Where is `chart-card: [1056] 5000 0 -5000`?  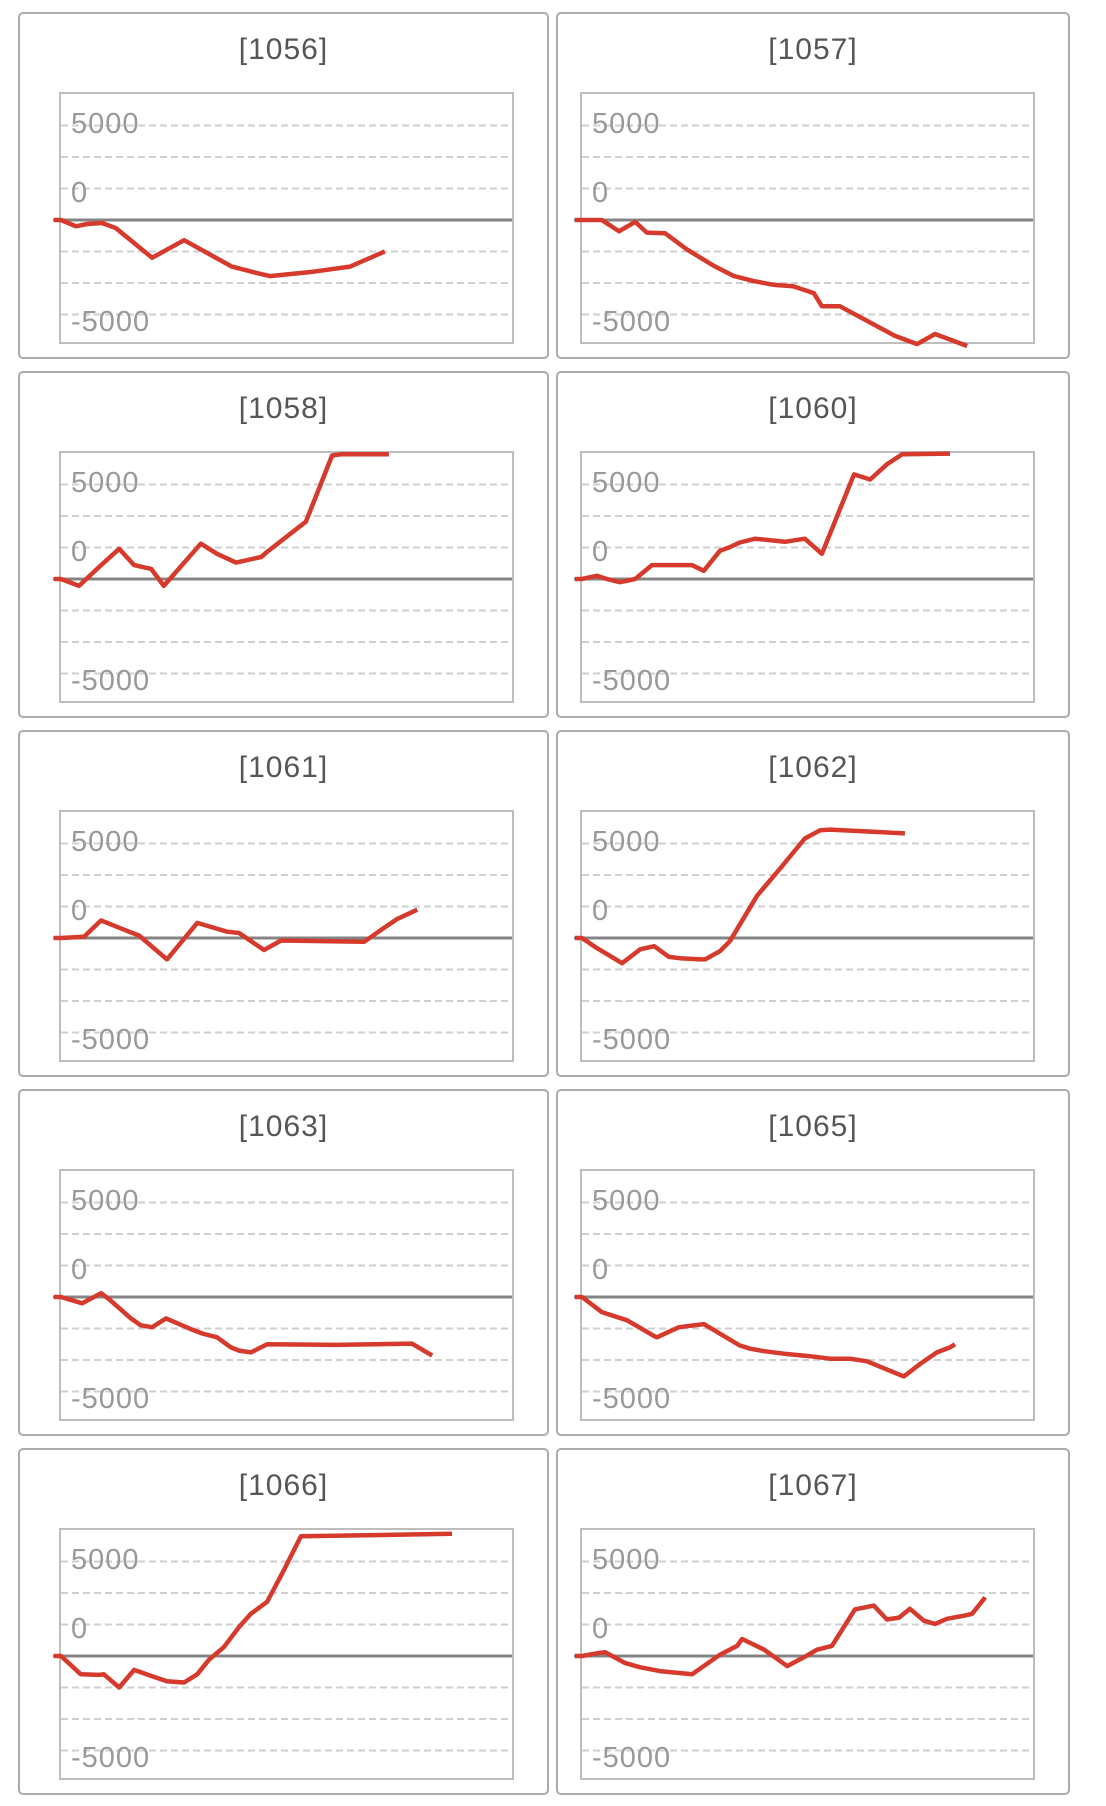
chart-card: [1056] 5000 0 -5000 is located at coordinates (283, 185).